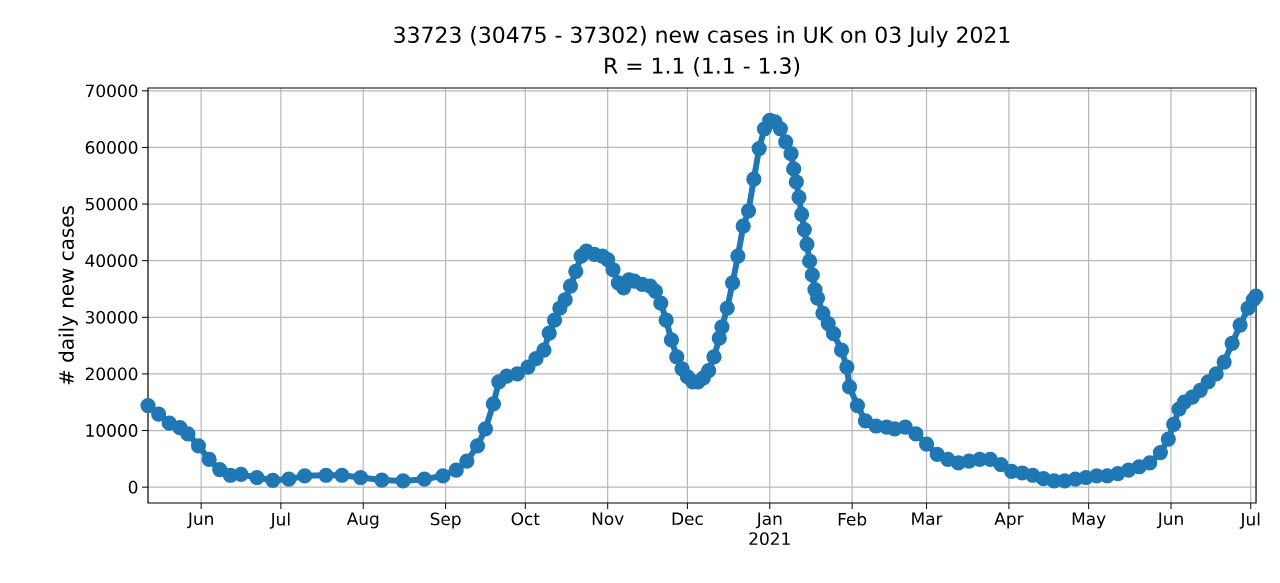  What do you see at coordinates (112, 430) in the screenshot?
I see `y-tick-label: 10000` at bounding box center [112, 430].